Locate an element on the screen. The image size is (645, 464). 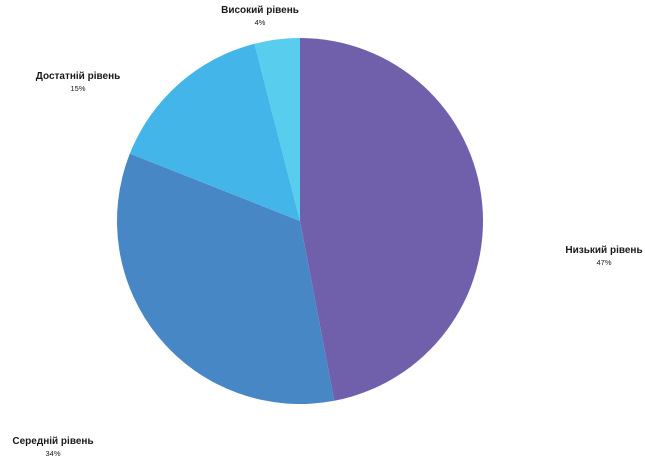
slice-label-low-name: Низький рівень is located at coordinates (604, 250).